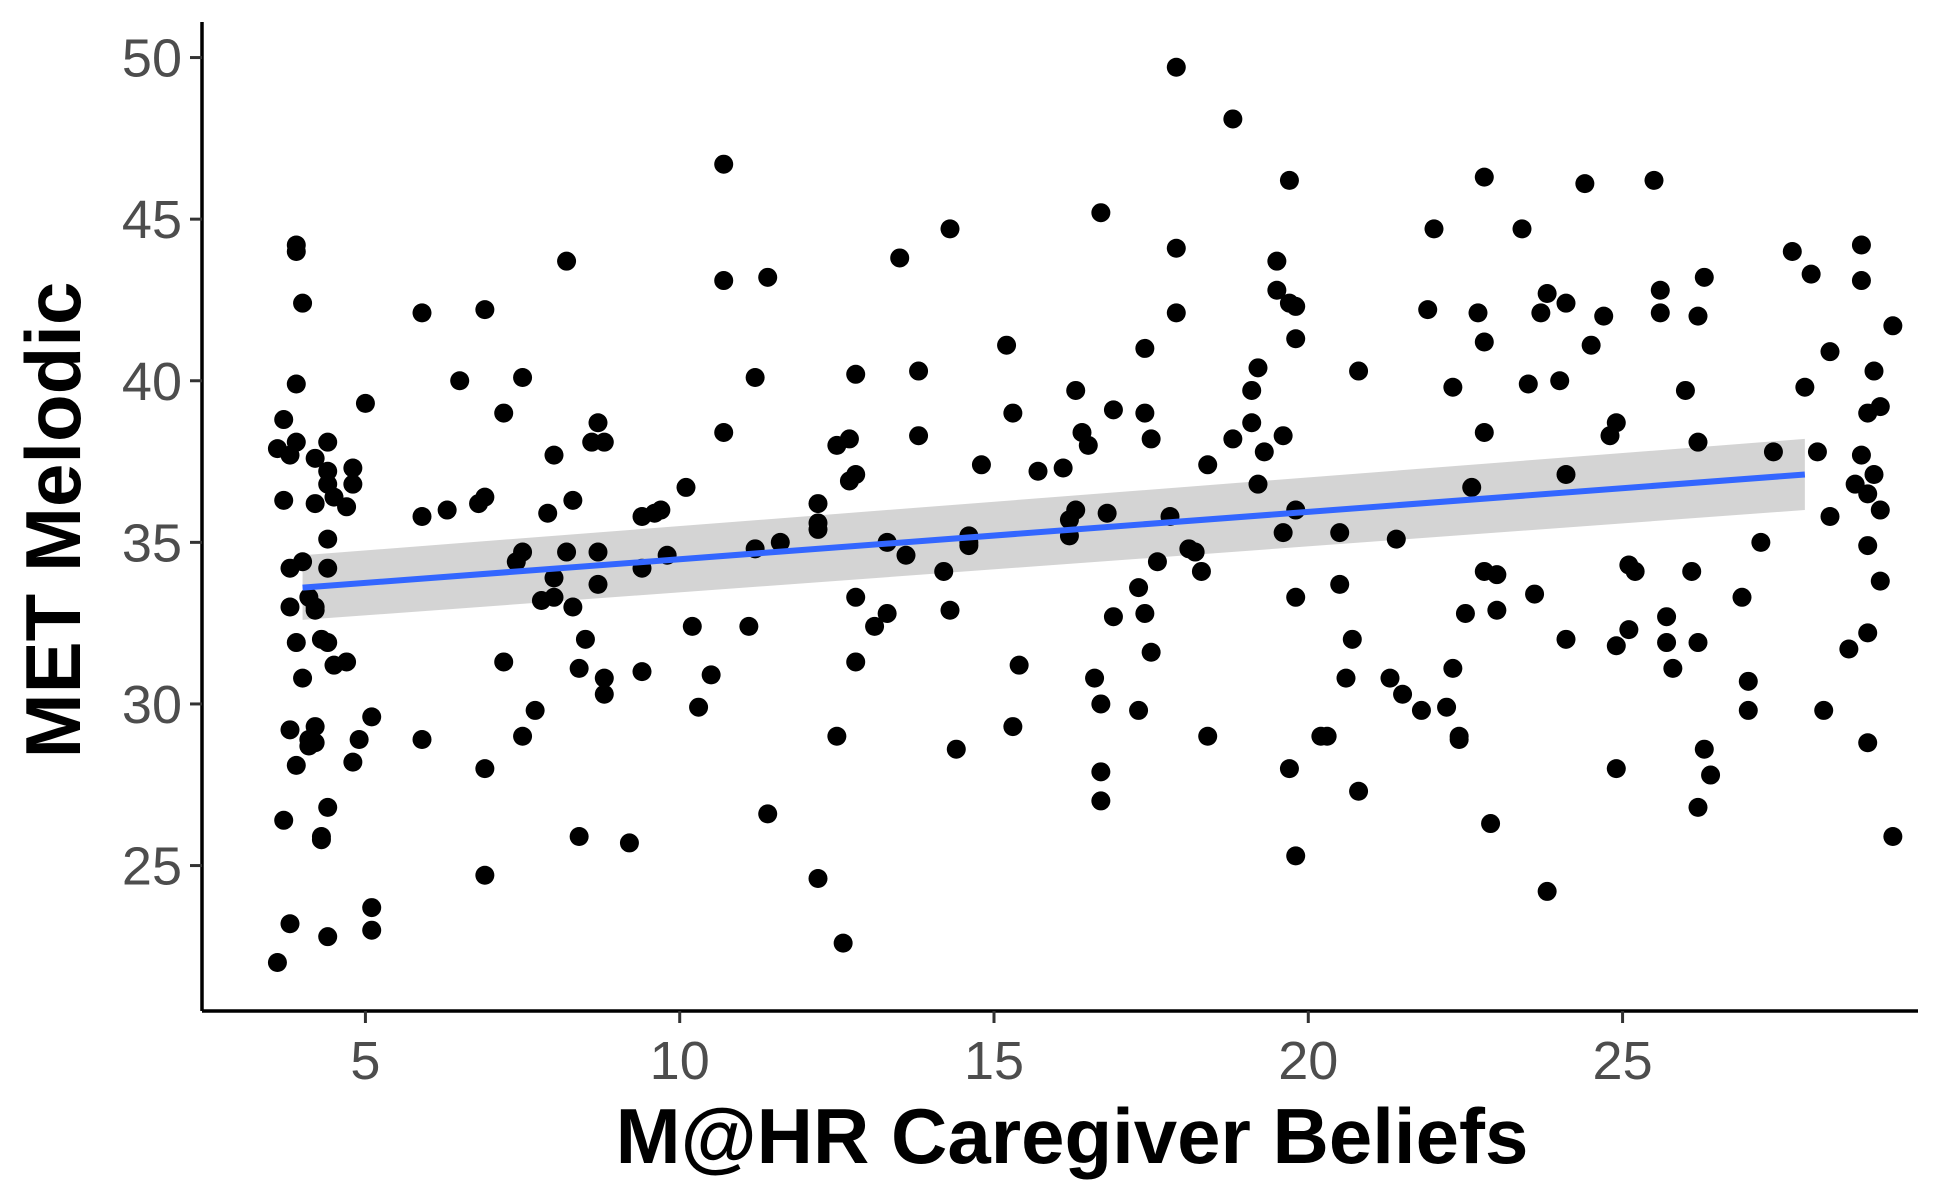  What do you see at coordinates (152, 382) in the screenshot?
I see `y-tick-label: 40` at bounding box center [152, 382].